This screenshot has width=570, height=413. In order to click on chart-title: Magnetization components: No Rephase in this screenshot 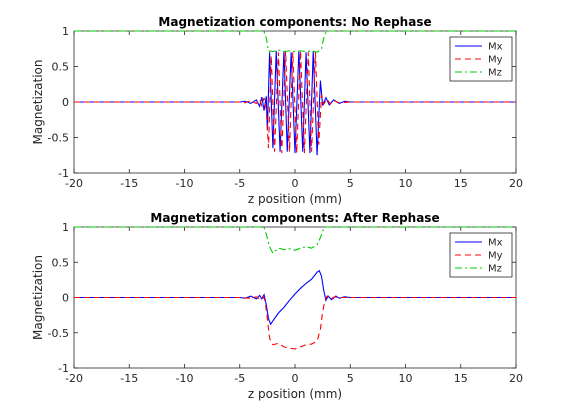, I will do `click(294, 22)`.